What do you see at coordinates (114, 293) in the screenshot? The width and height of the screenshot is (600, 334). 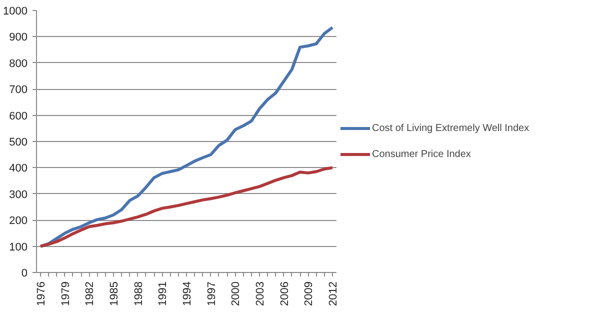 I see `x-tick-label: 1985` at bounding box center [114, 293].